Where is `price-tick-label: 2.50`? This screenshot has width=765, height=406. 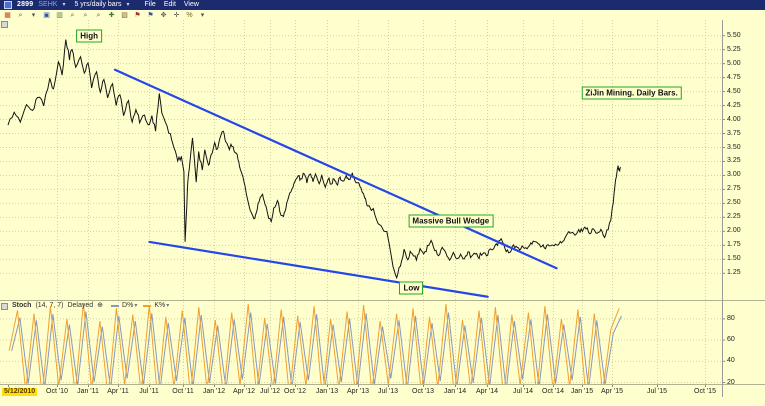
price-tick-label: 2.50 is located at coordinates (734, 203).